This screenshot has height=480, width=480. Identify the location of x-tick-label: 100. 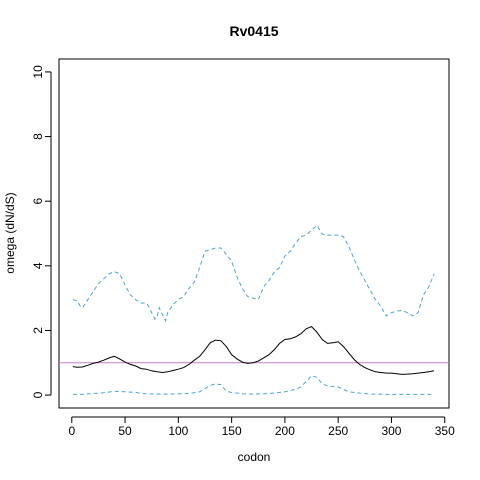
(178, 431).